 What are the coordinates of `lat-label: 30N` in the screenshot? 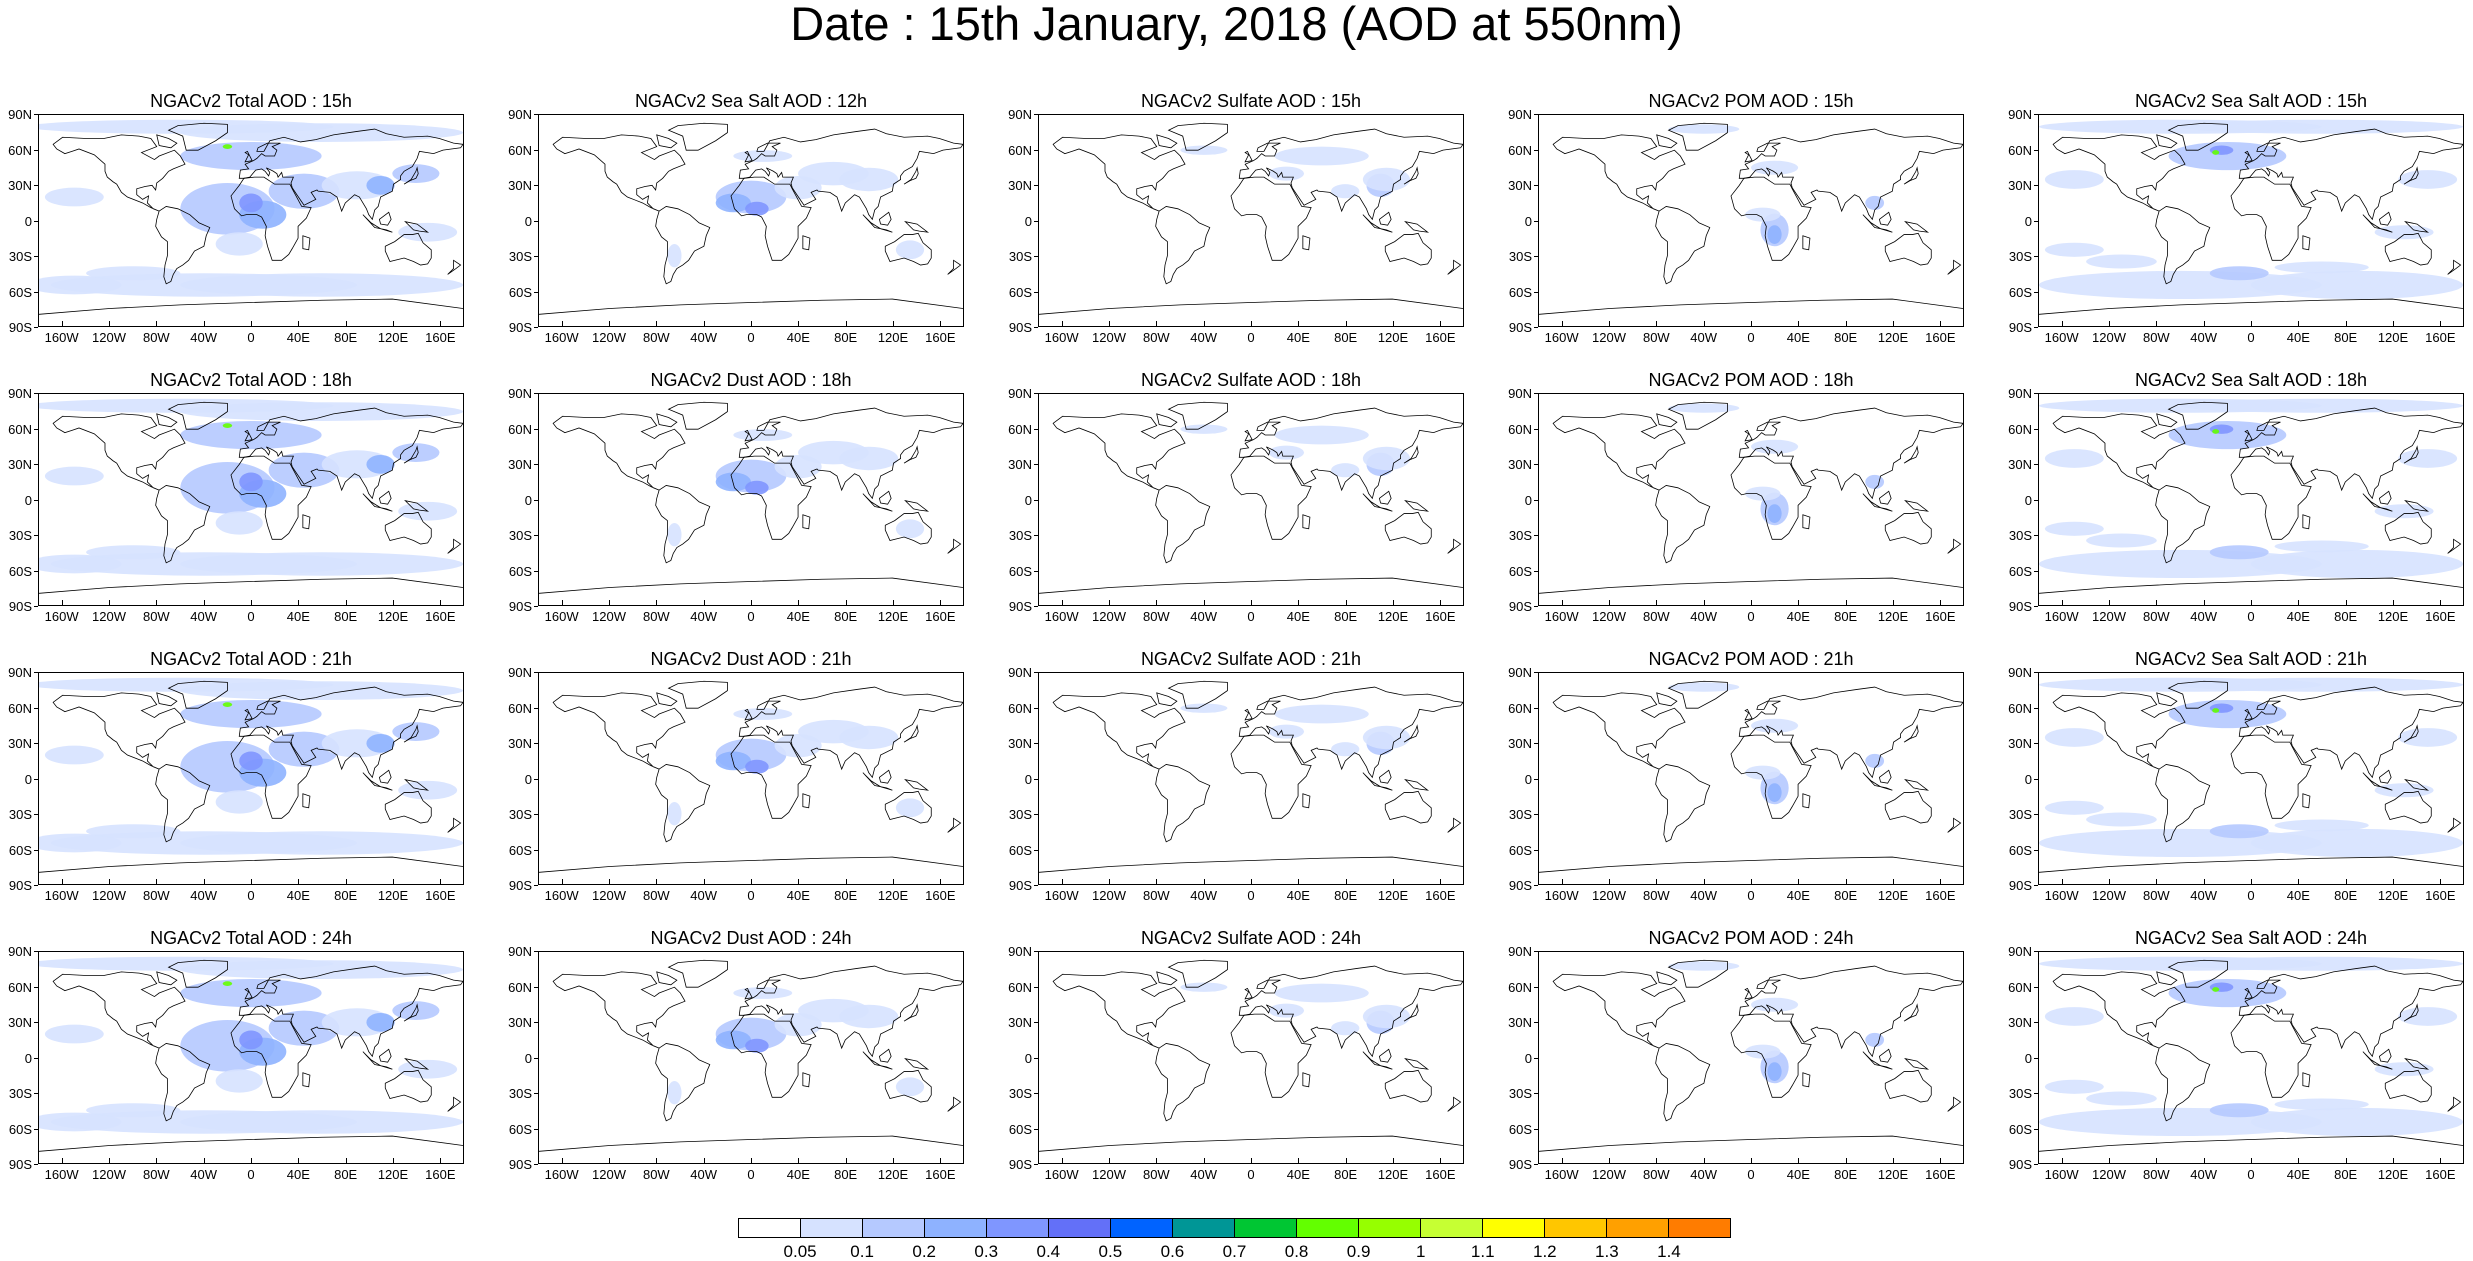 It's located at (520, 464).